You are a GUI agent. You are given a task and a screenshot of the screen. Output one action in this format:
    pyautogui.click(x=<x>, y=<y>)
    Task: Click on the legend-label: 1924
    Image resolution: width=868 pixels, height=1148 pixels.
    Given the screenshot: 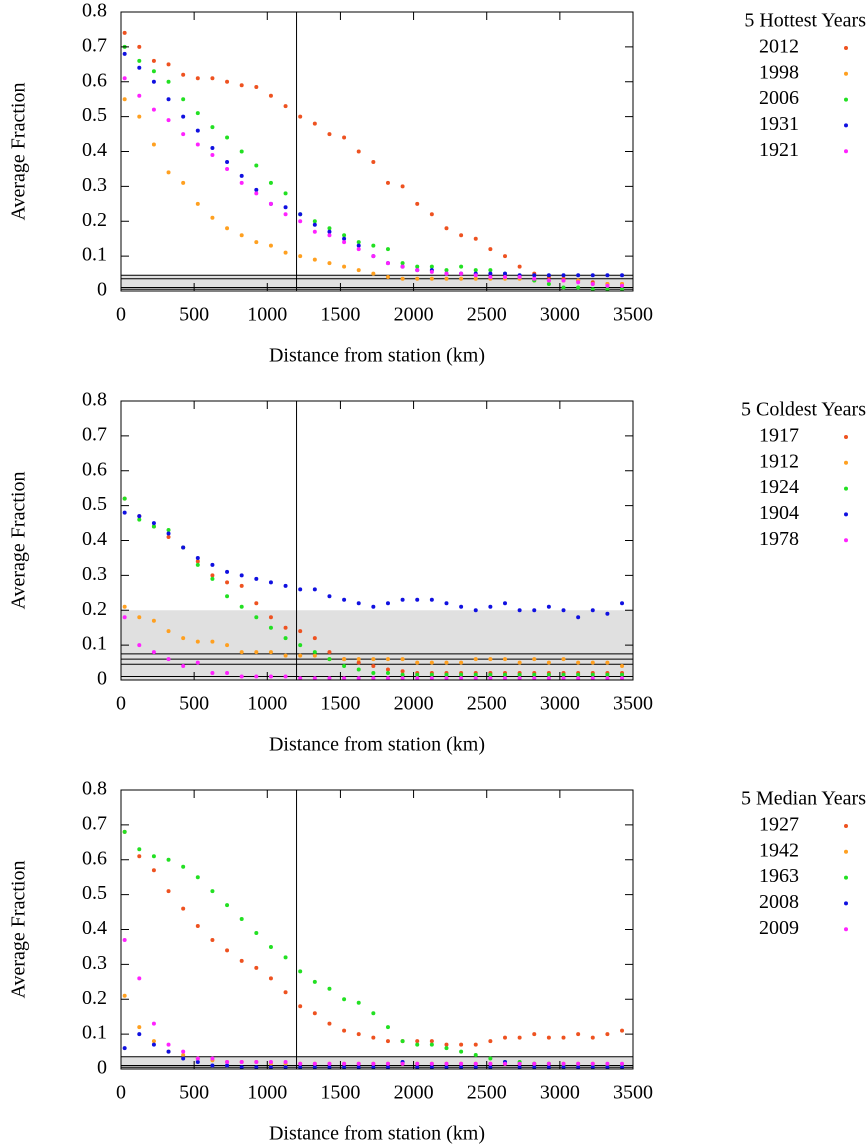 What is the action you would take?
    pyautogui.click(x=779, y=487)
    